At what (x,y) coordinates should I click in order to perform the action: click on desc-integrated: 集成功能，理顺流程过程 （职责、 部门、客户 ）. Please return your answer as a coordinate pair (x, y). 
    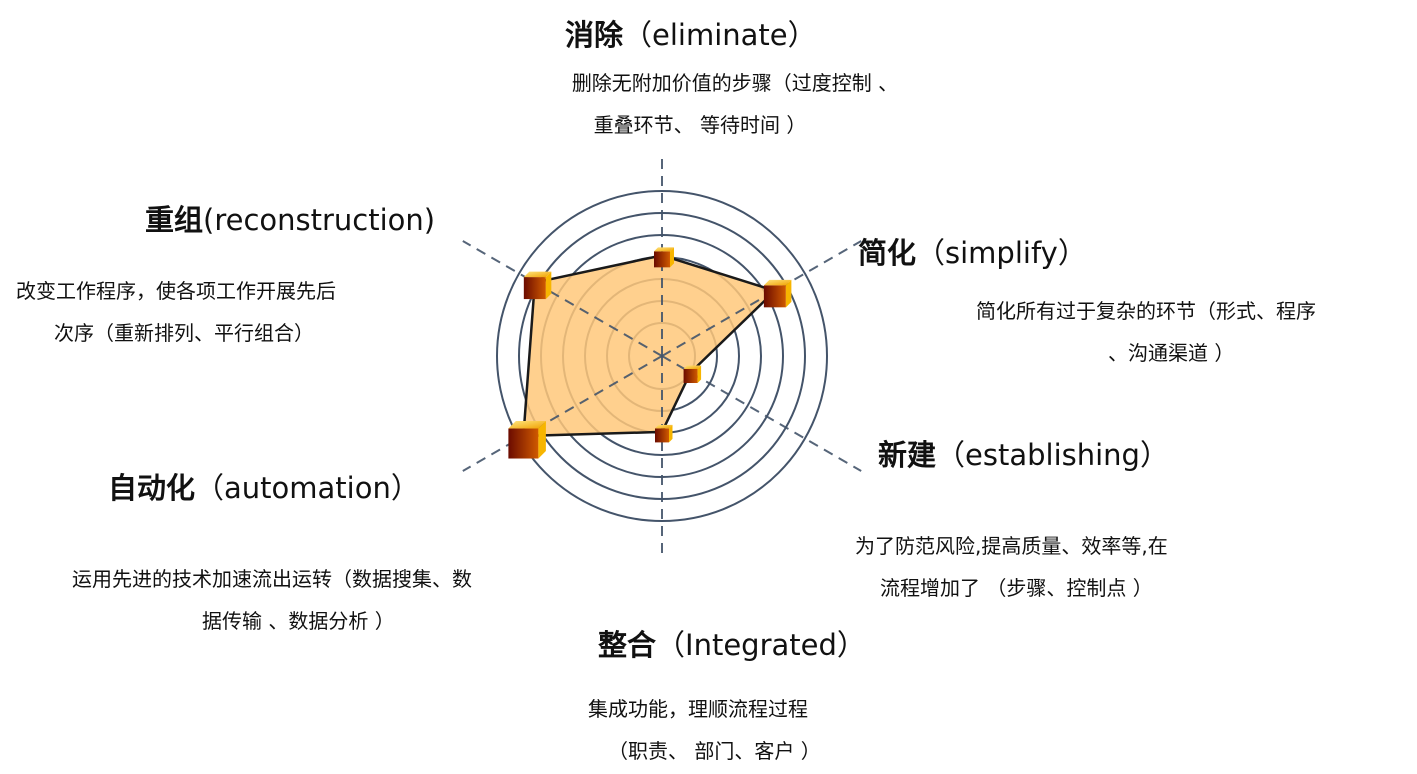
    Looking at the image, I should click on (704, 730).